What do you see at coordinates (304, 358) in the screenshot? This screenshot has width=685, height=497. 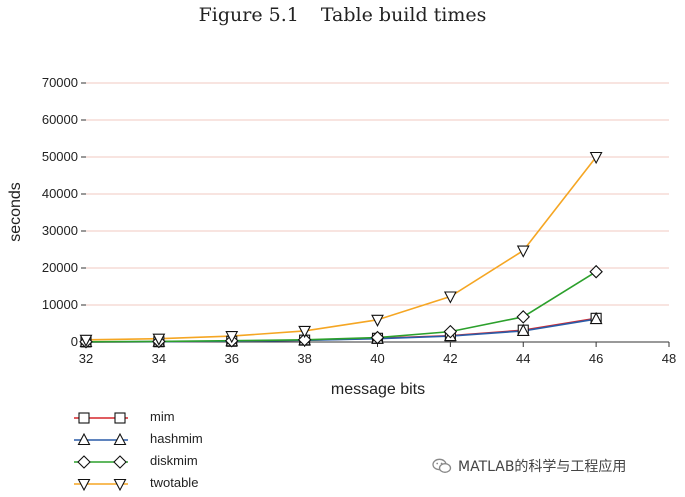 I see `x-tick-label: 38` at bounding box center [304, 358].